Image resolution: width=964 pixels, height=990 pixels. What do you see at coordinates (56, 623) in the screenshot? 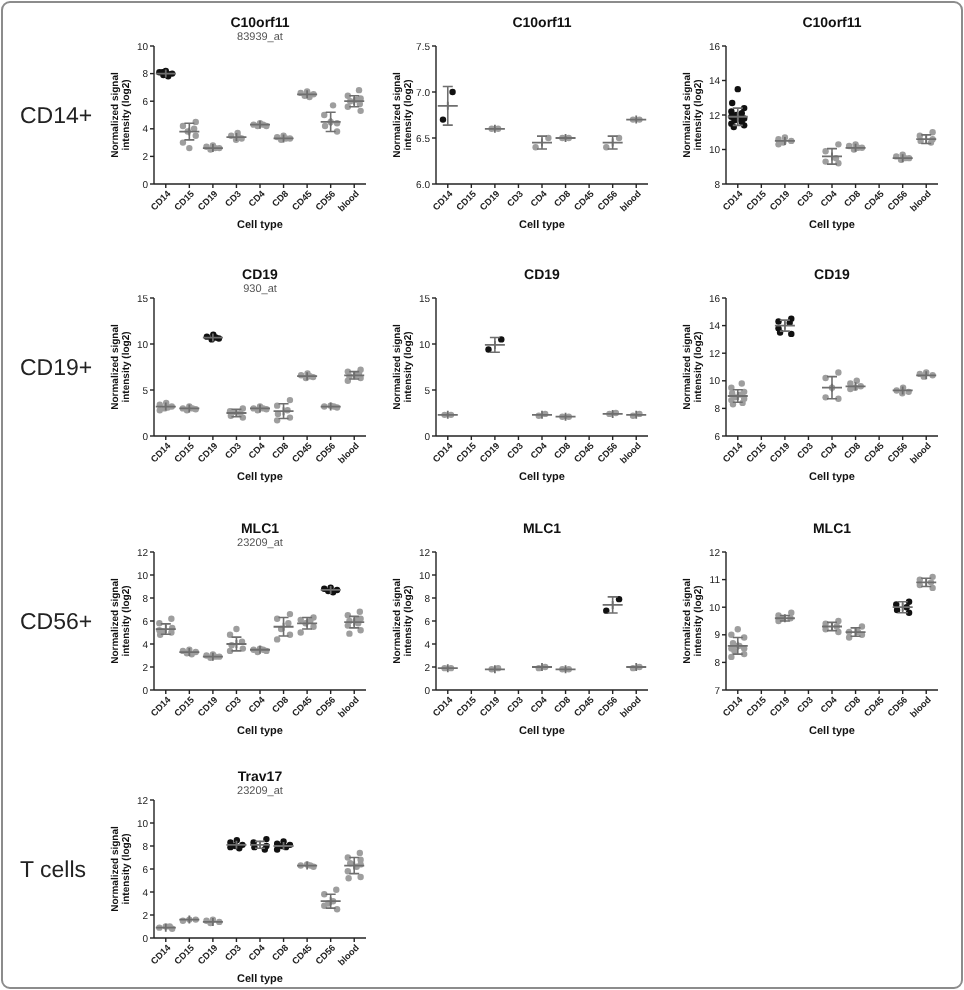
I see `text: CD56+` at bounding box center [56, 623].